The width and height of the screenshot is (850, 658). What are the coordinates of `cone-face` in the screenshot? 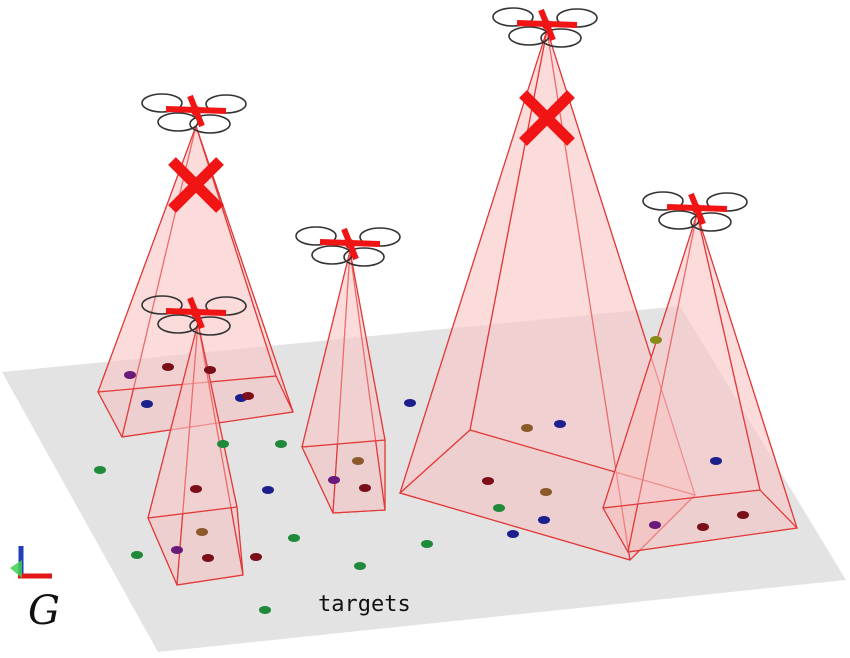 It's located at (187, 259).